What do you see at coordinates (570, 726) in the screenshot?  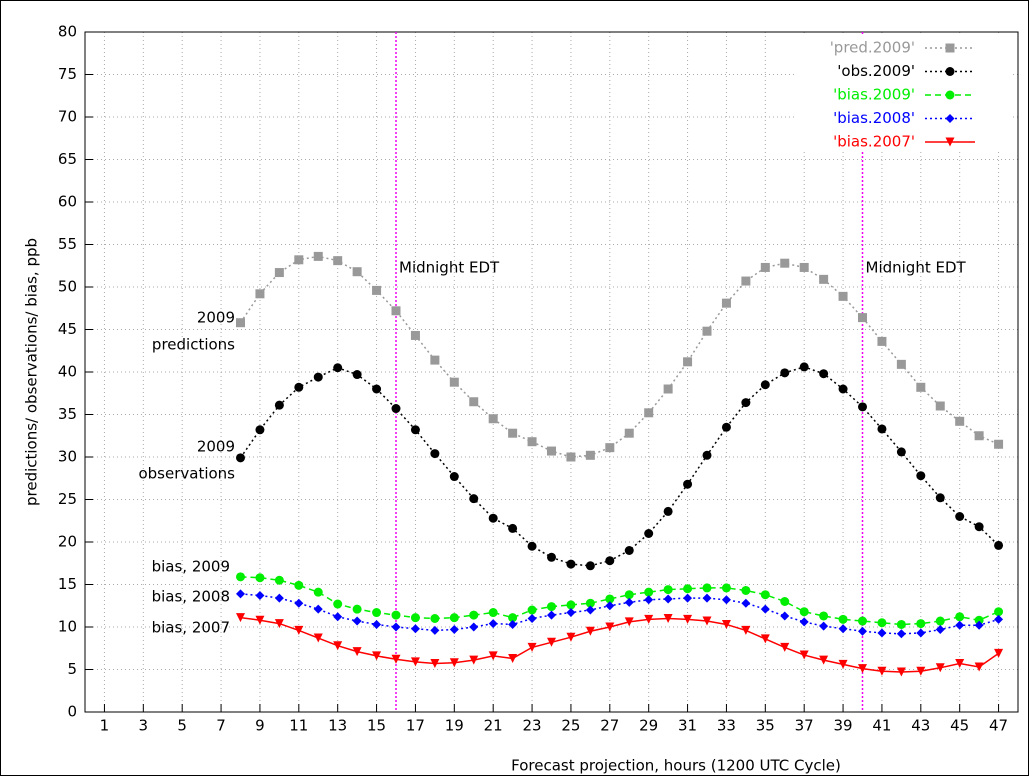 I see `x-tick-label: 25` at bounding box center [570, 726].